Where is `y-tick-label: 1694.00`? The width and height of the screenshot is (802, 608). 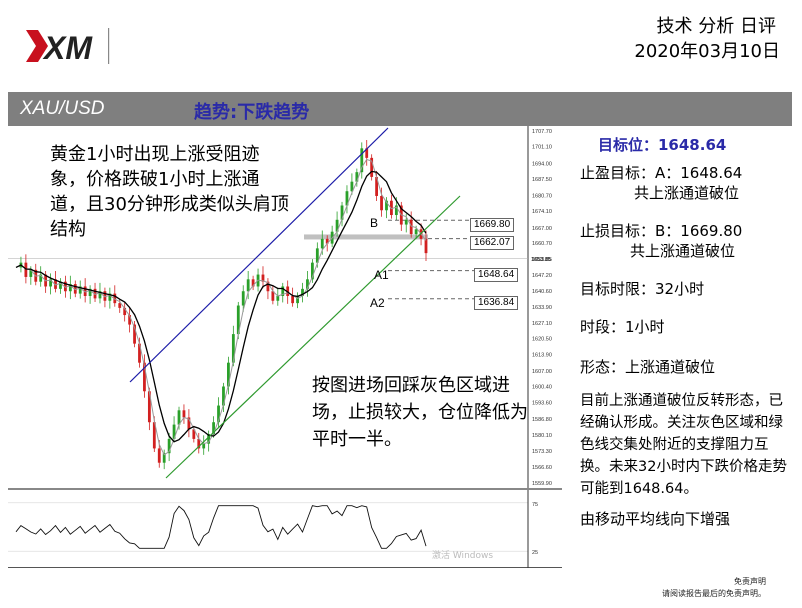 y-tick-label: 1694.00 is located at coordinates (542, 165).